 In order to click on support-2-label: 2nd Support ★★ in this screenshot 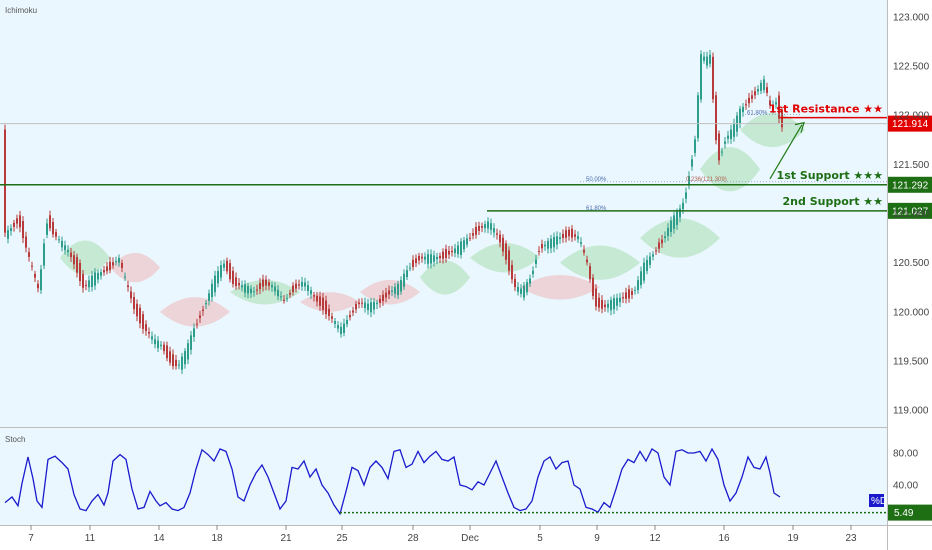, I will do `click(833, 201)`.